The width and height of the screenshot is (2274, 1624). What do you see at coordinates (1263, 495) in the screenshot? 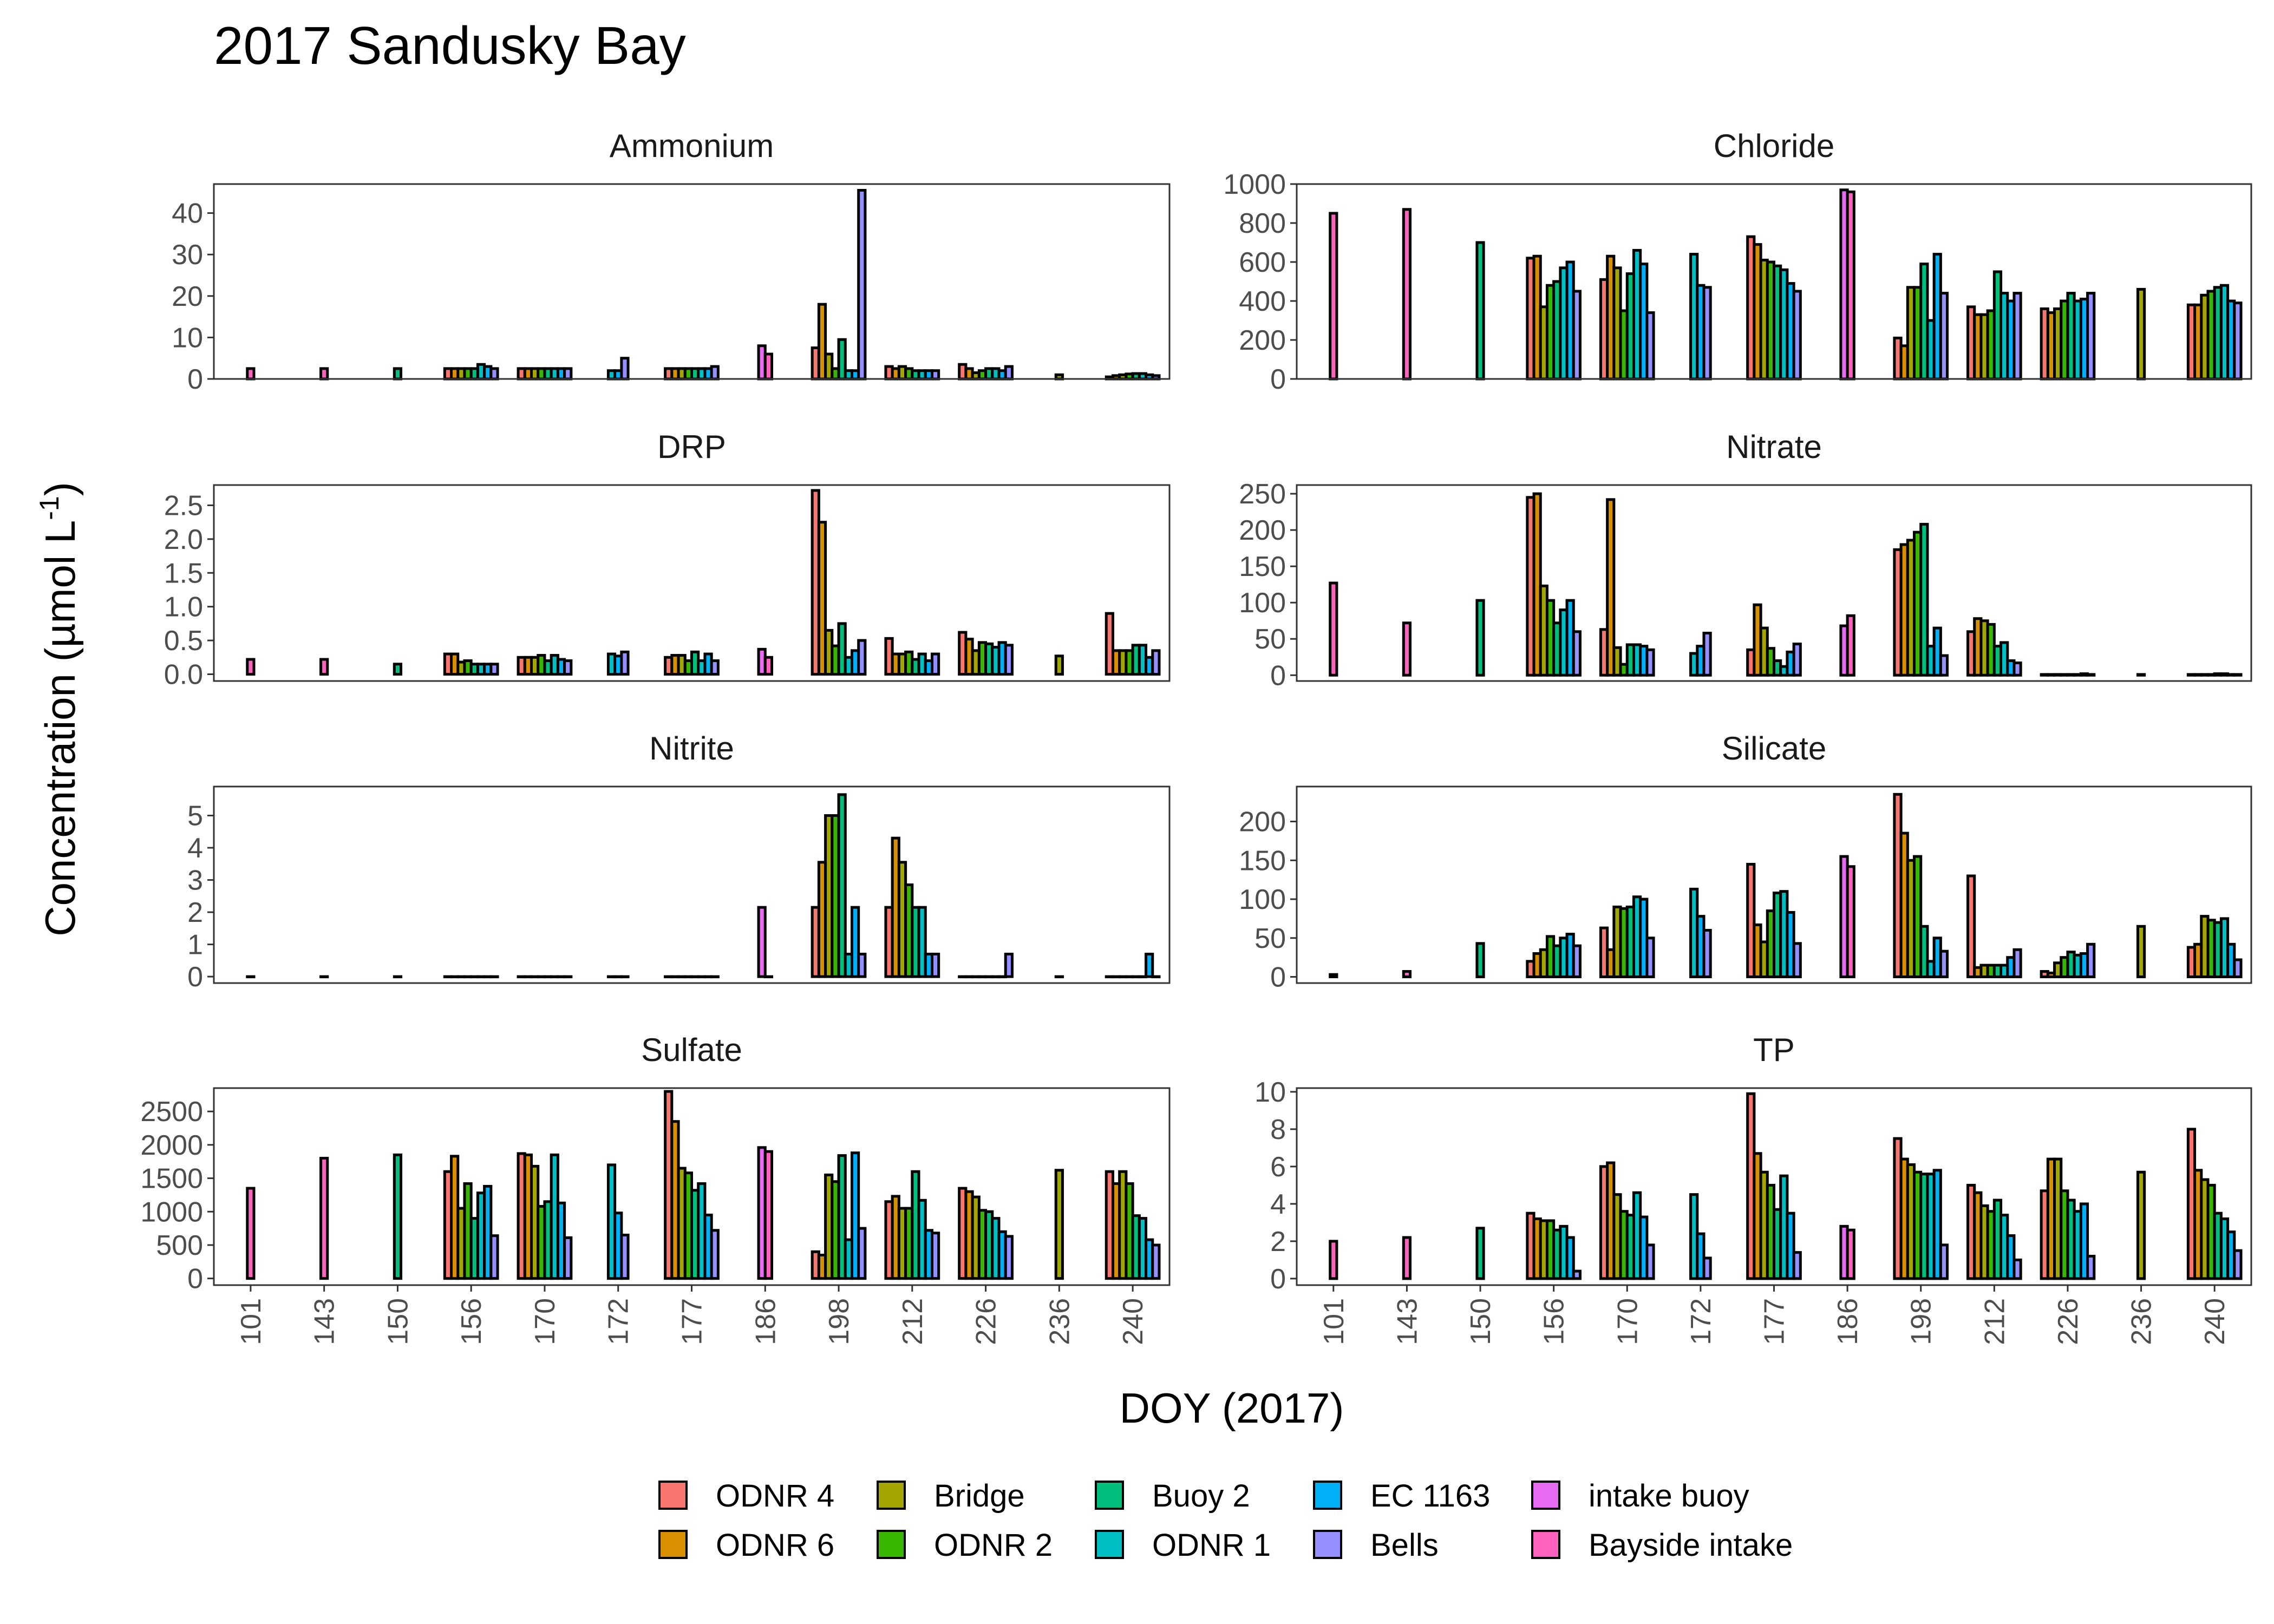
I see `y-tick-label-nitrate-5: 250` at bounding box center [1263, 495].